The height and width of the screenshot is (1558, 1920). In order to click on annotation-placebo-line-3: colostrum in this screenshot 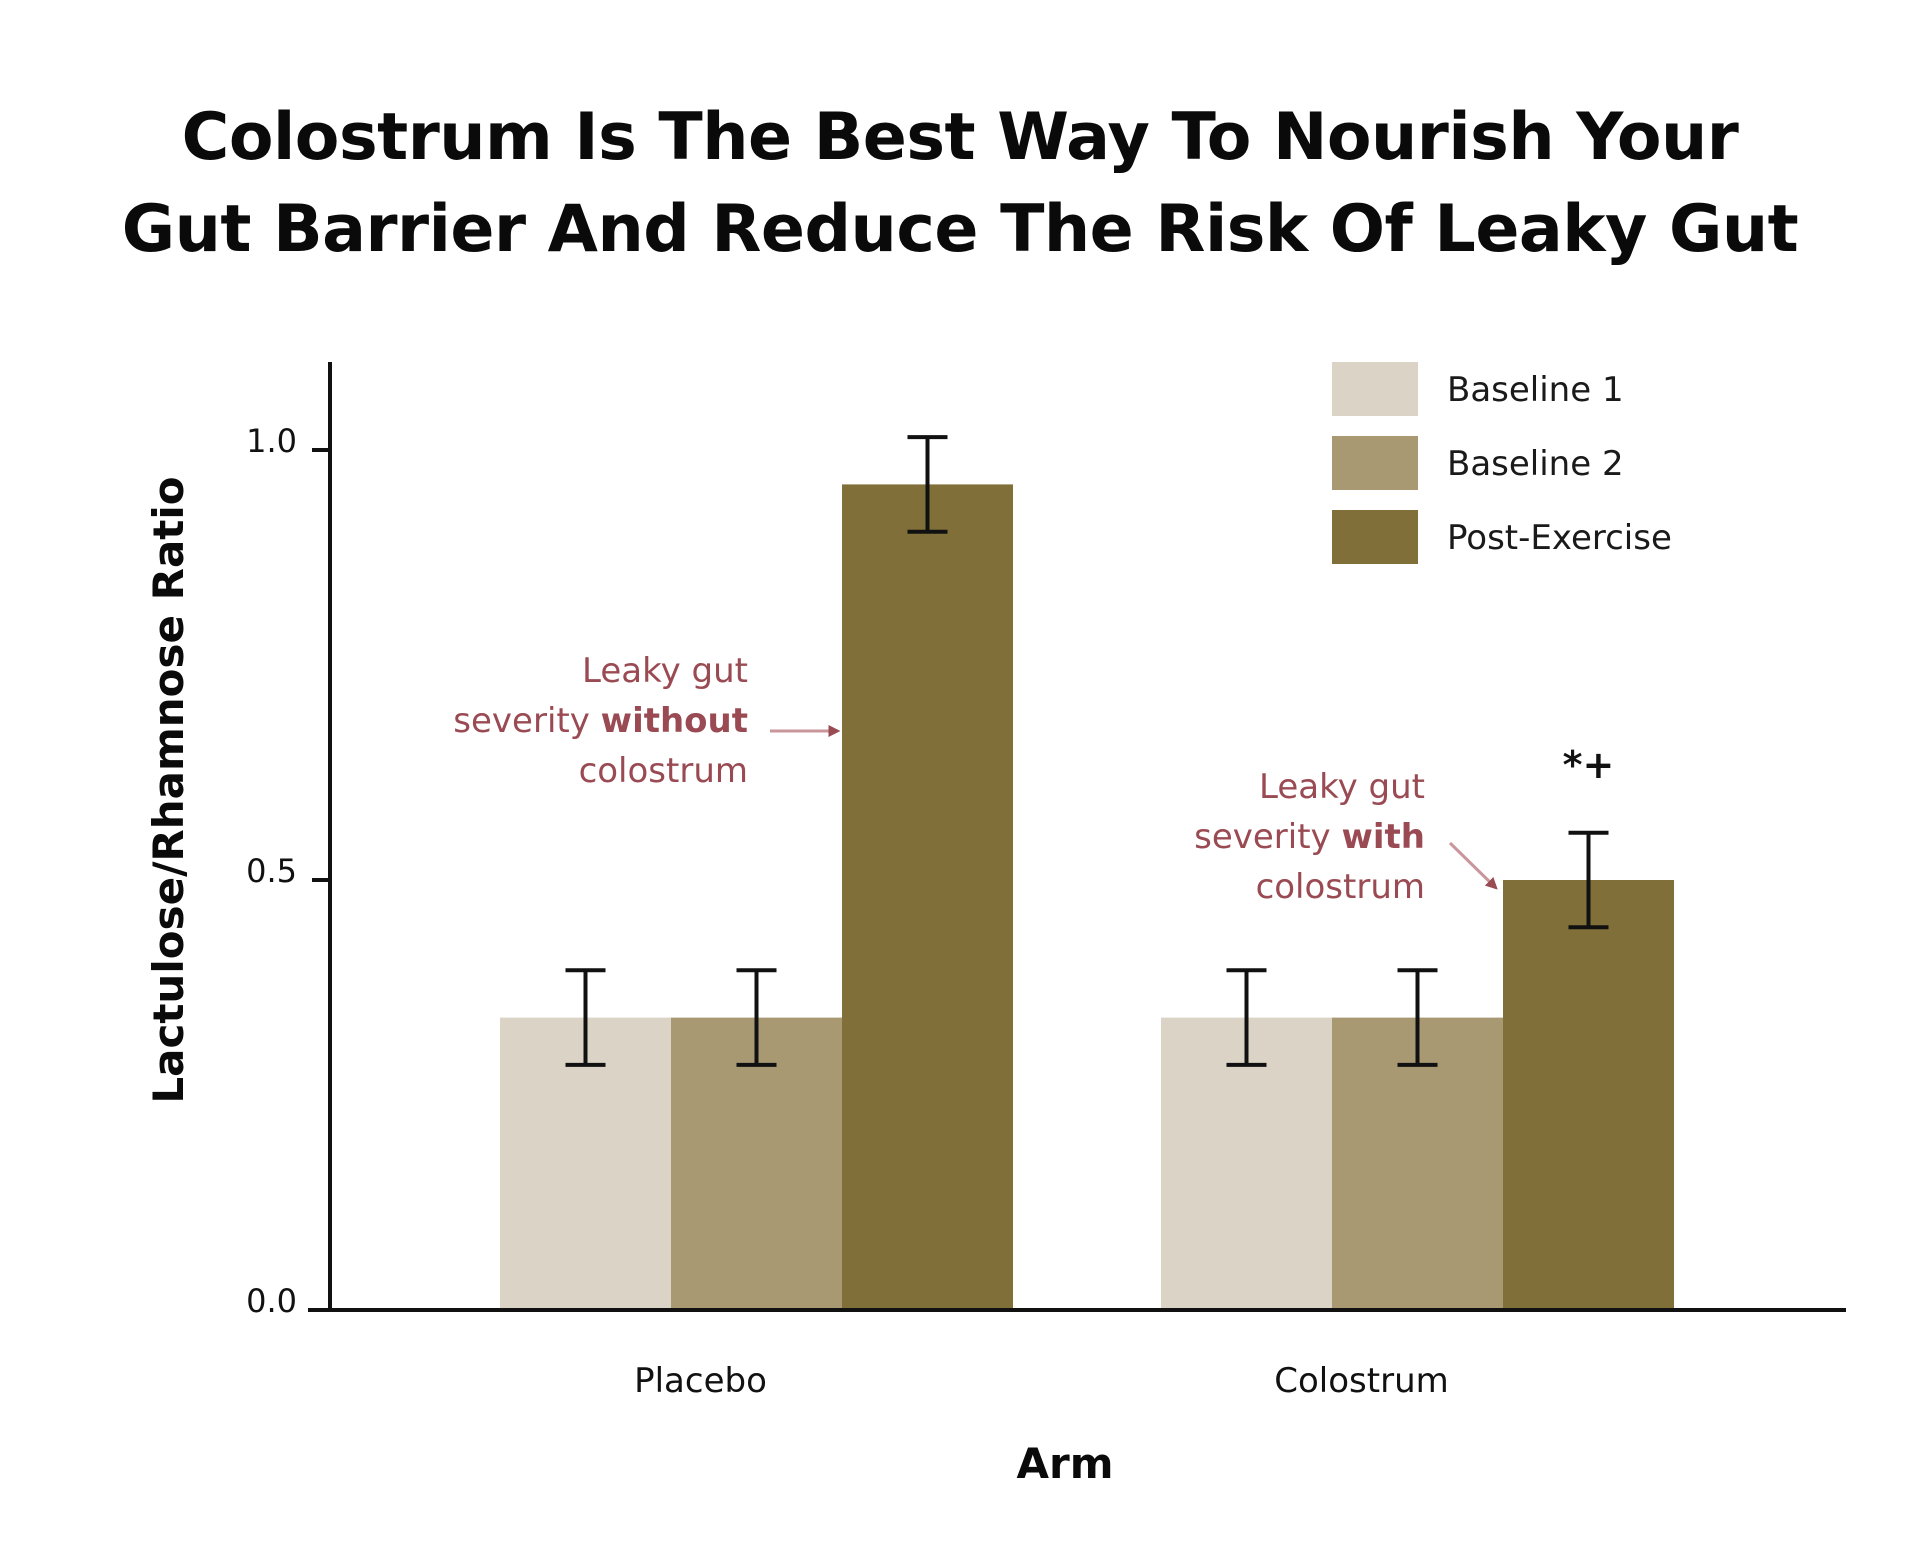, I will do `click(663, 771)`.